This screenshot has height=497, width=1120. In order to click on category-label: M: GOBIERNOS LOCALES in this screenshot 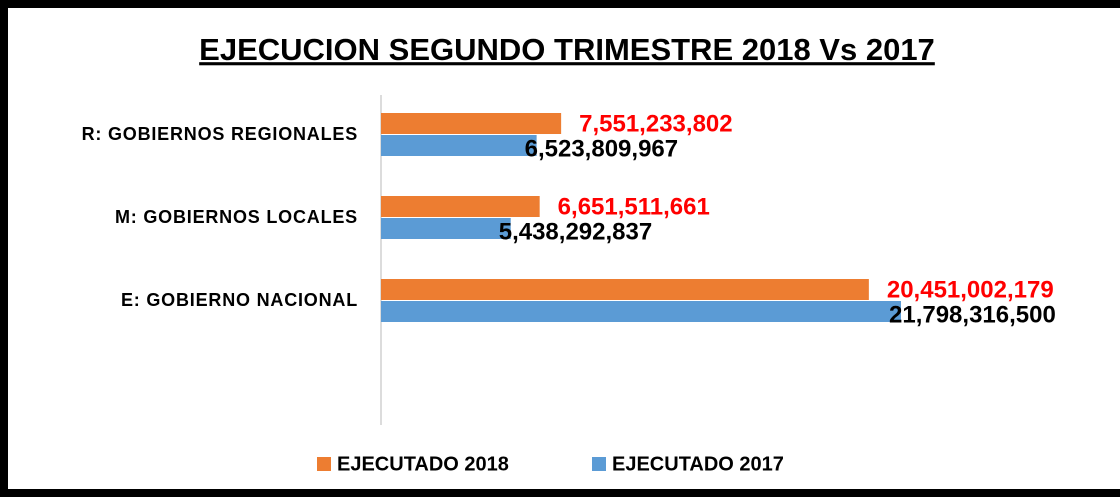, I will do `click(236, 217)`.